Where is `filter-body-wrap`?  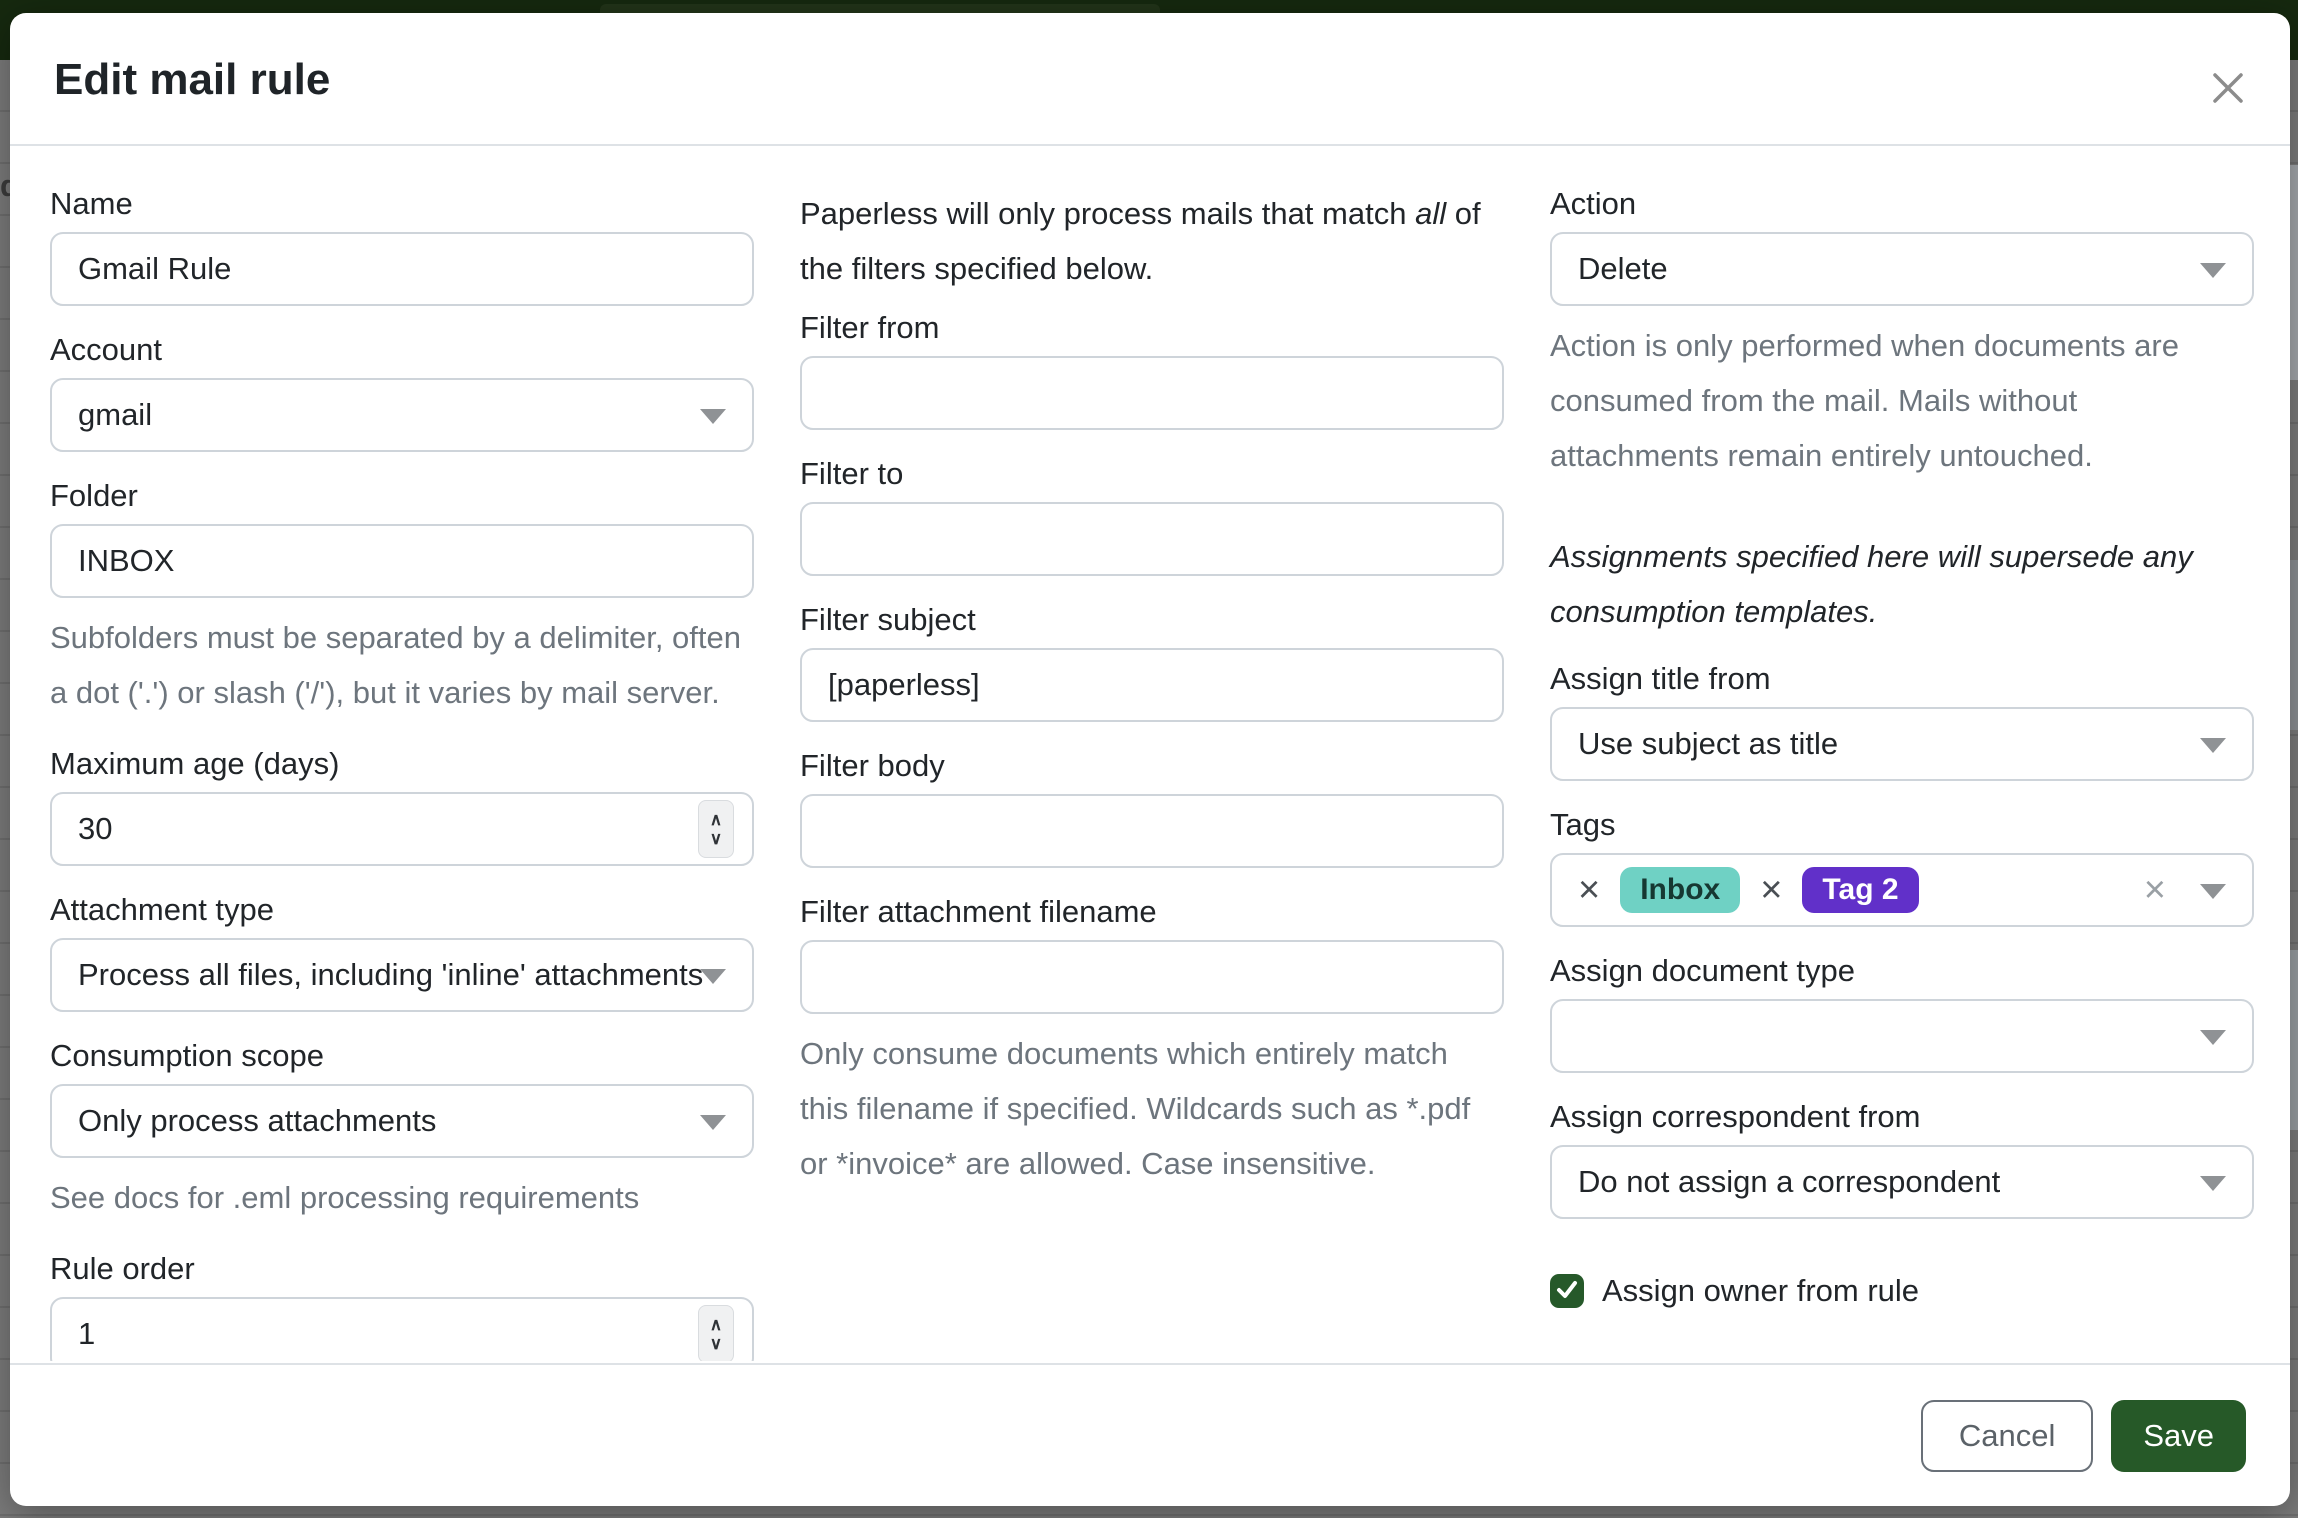 filter-body-wrap is located at coordinates (1152, 831).